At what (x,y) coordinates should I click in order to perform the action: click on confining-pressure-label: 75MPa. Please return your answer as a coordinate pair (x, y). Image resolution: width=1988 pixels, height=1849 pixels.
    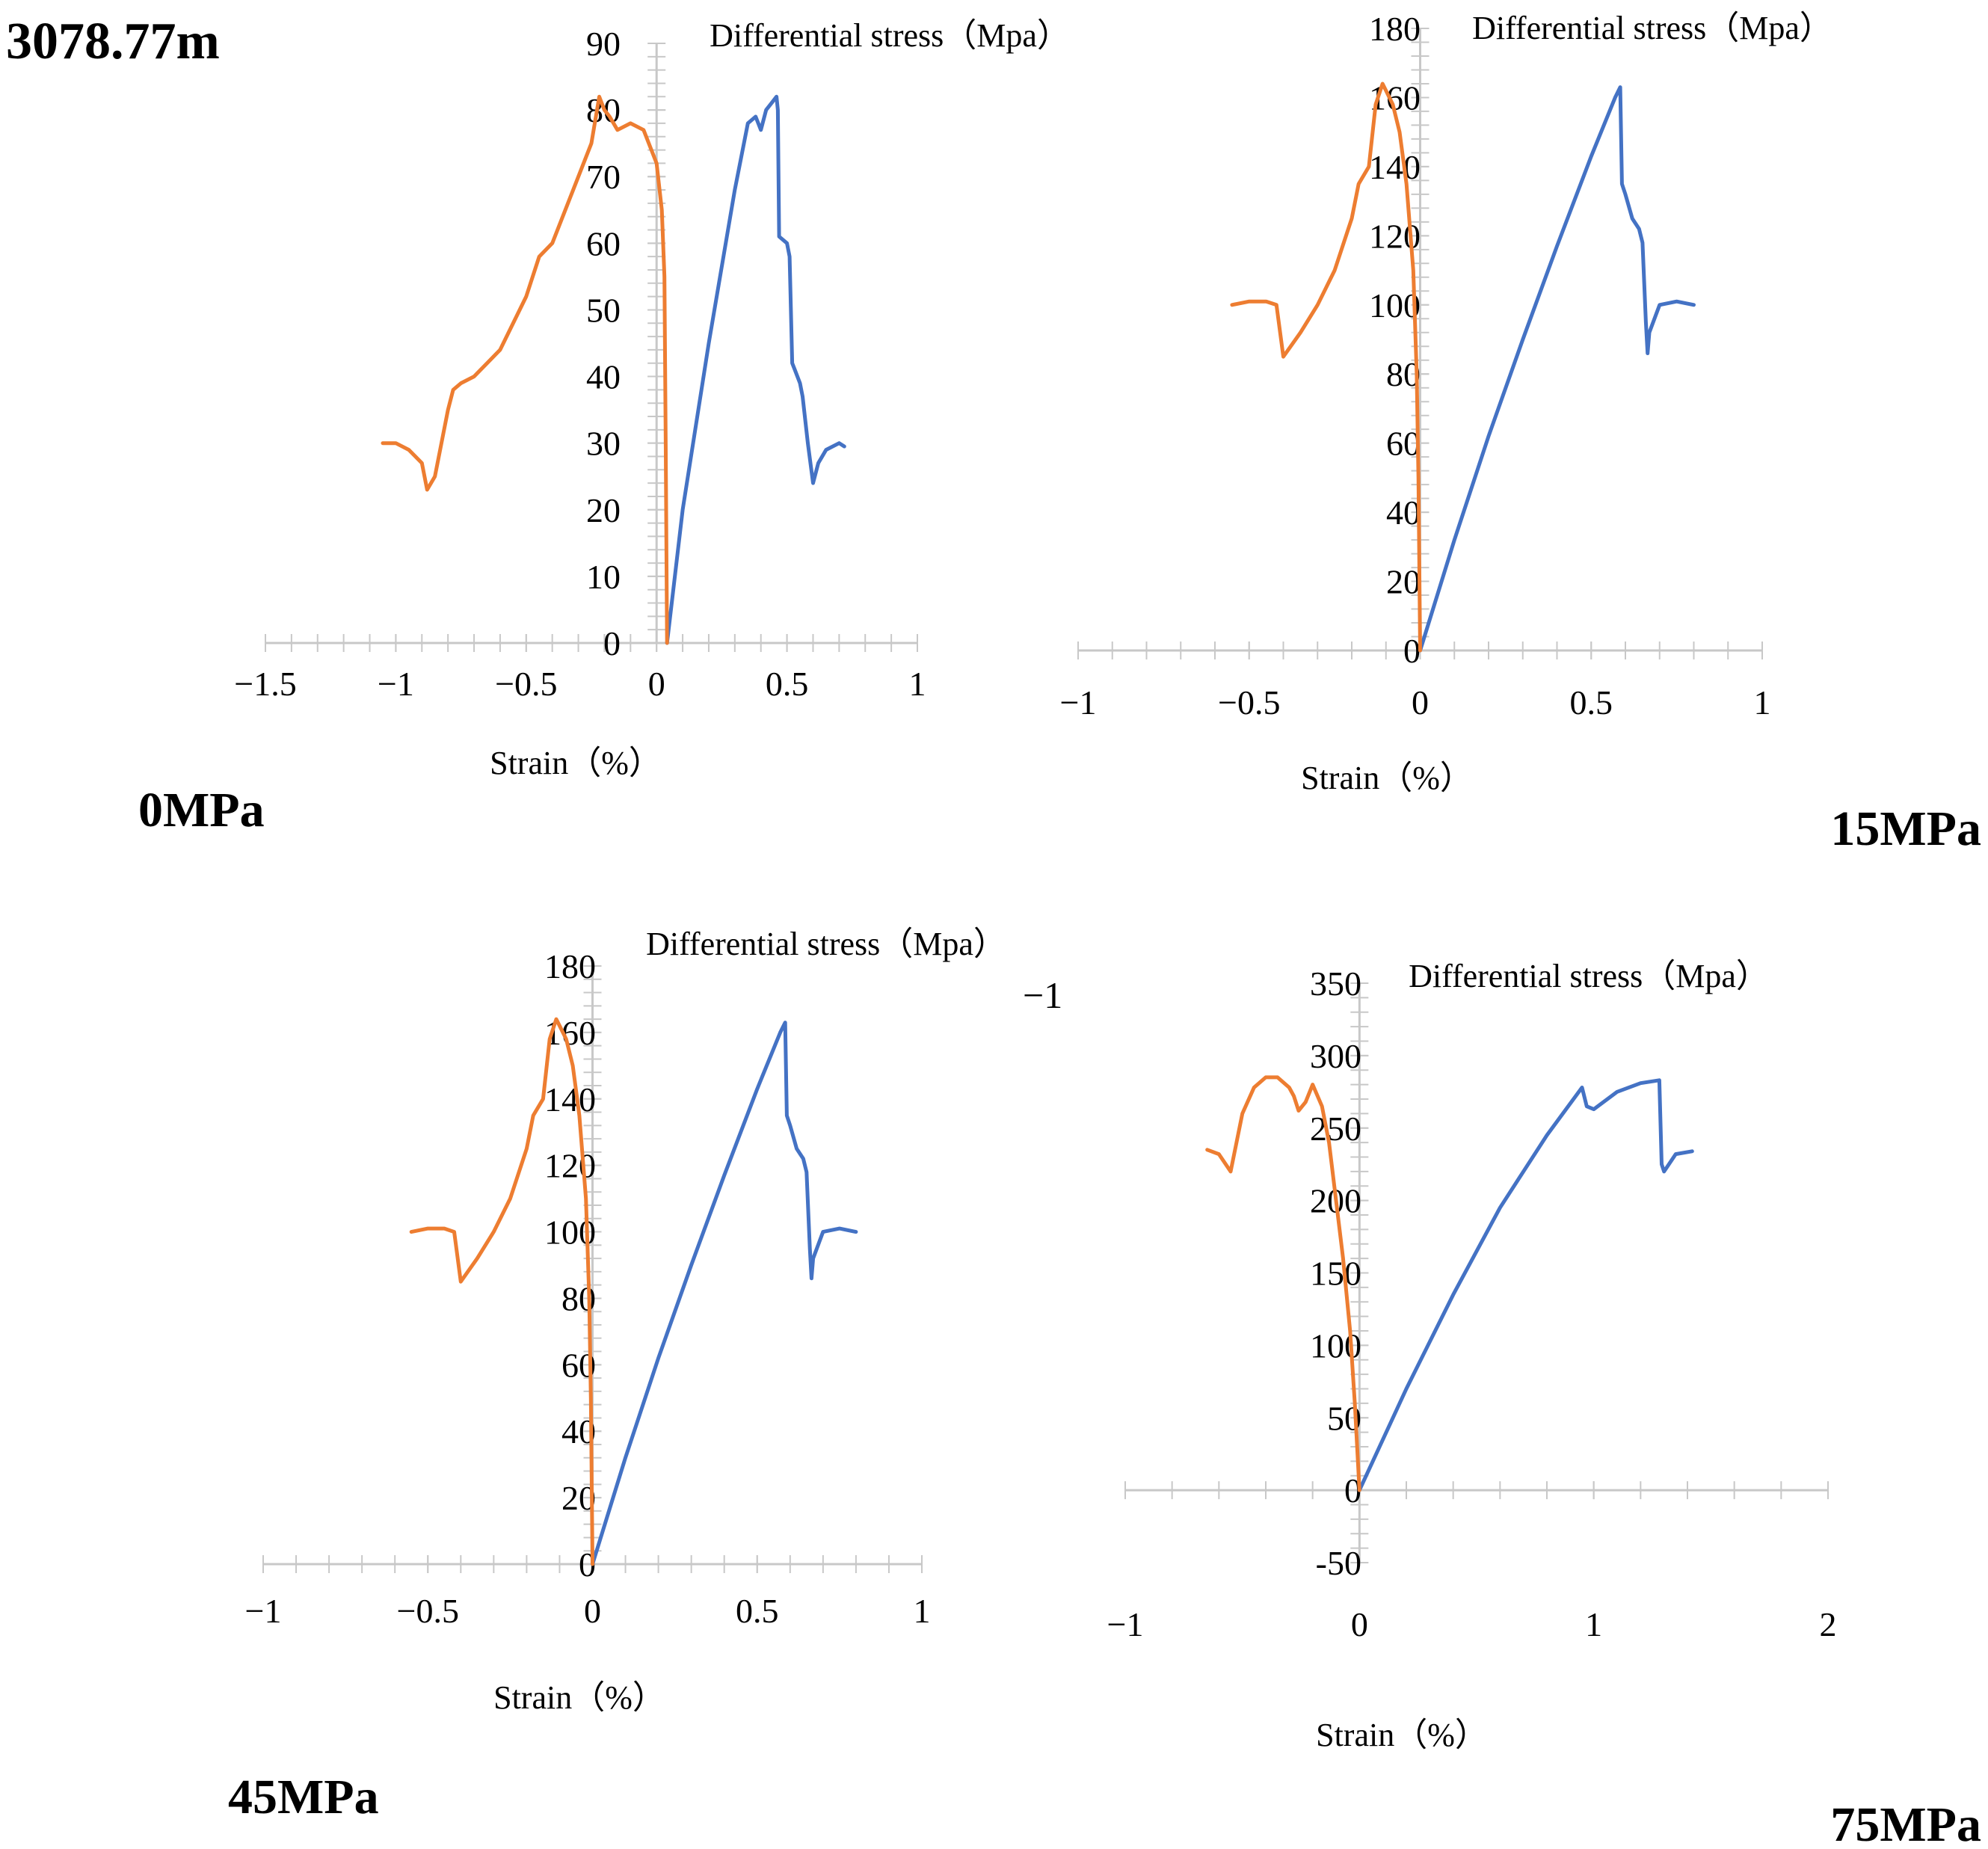
    Looking at the image, I should click on (1906, 1823).